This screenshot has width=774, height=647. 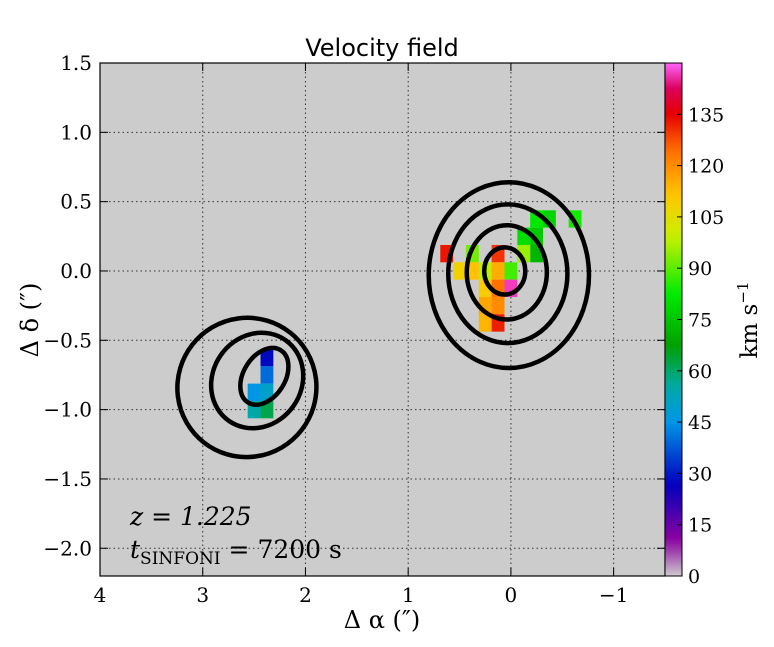 I want to click on exposure-symbol: t, so click(x=135, y=549).